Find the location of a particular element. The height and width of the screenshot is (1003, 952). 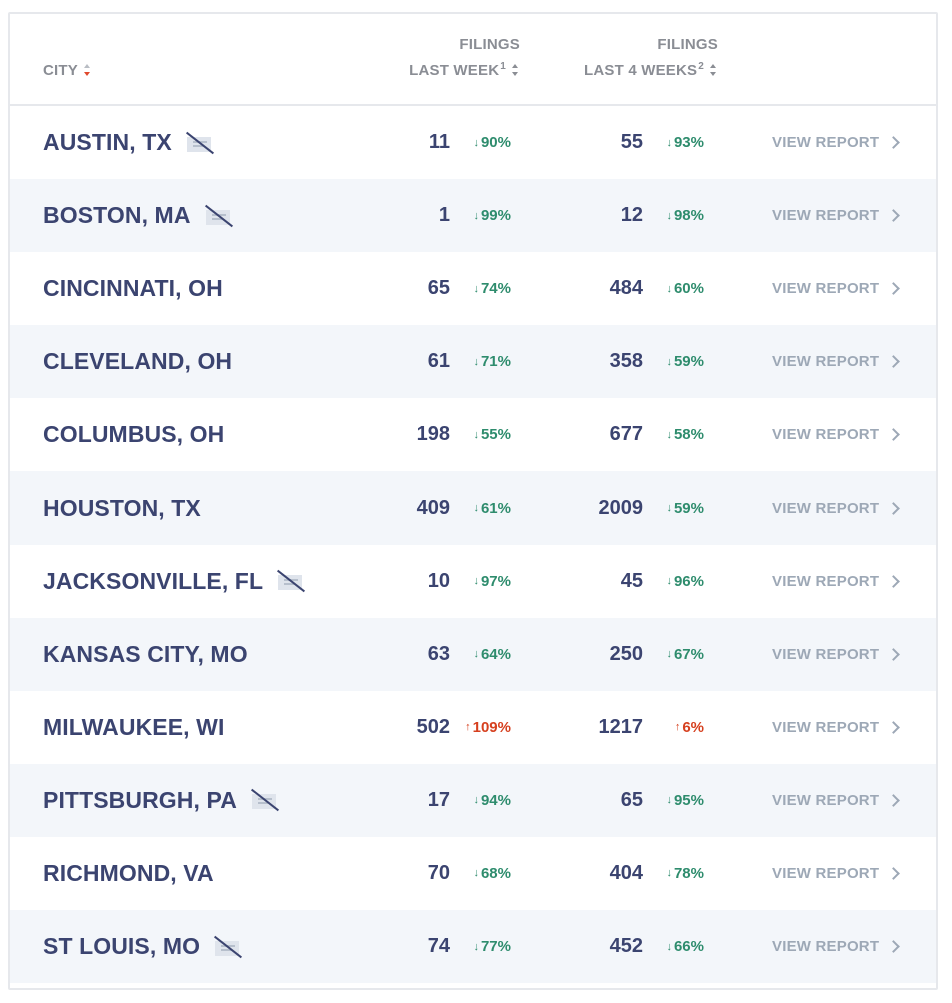

last-4-weeks-count: 452 is located at coordinates (626, 946).